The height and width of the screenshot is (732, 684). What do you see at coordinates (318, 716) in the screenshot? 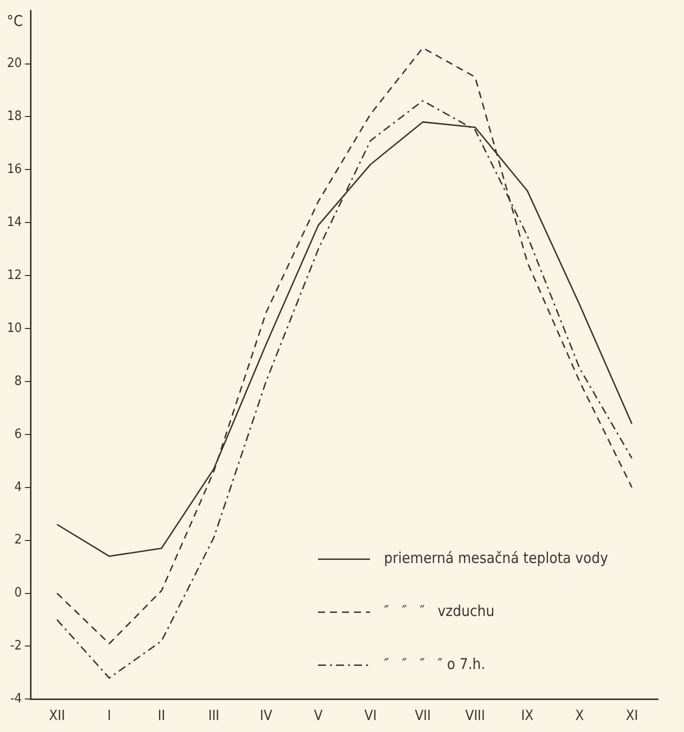
I see `x-tick-label: V` at bounding box center [318, 716].